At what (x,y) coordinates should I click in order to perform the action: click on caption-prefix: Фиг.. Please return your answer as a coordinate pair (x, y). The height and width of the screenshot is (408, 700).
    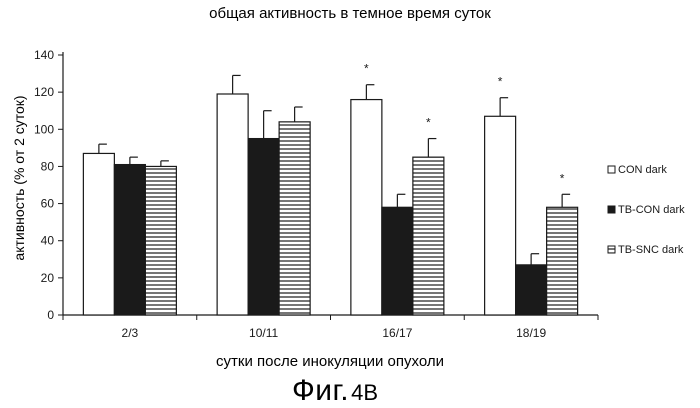
    Looking at the image, I should click on (320, 390).